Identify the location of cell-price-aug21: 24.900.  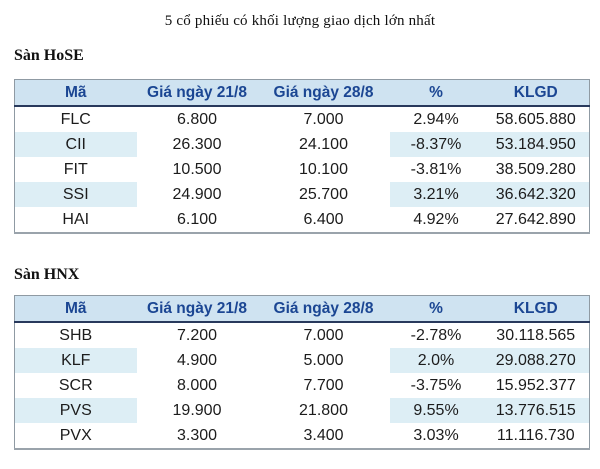
(197, 194).